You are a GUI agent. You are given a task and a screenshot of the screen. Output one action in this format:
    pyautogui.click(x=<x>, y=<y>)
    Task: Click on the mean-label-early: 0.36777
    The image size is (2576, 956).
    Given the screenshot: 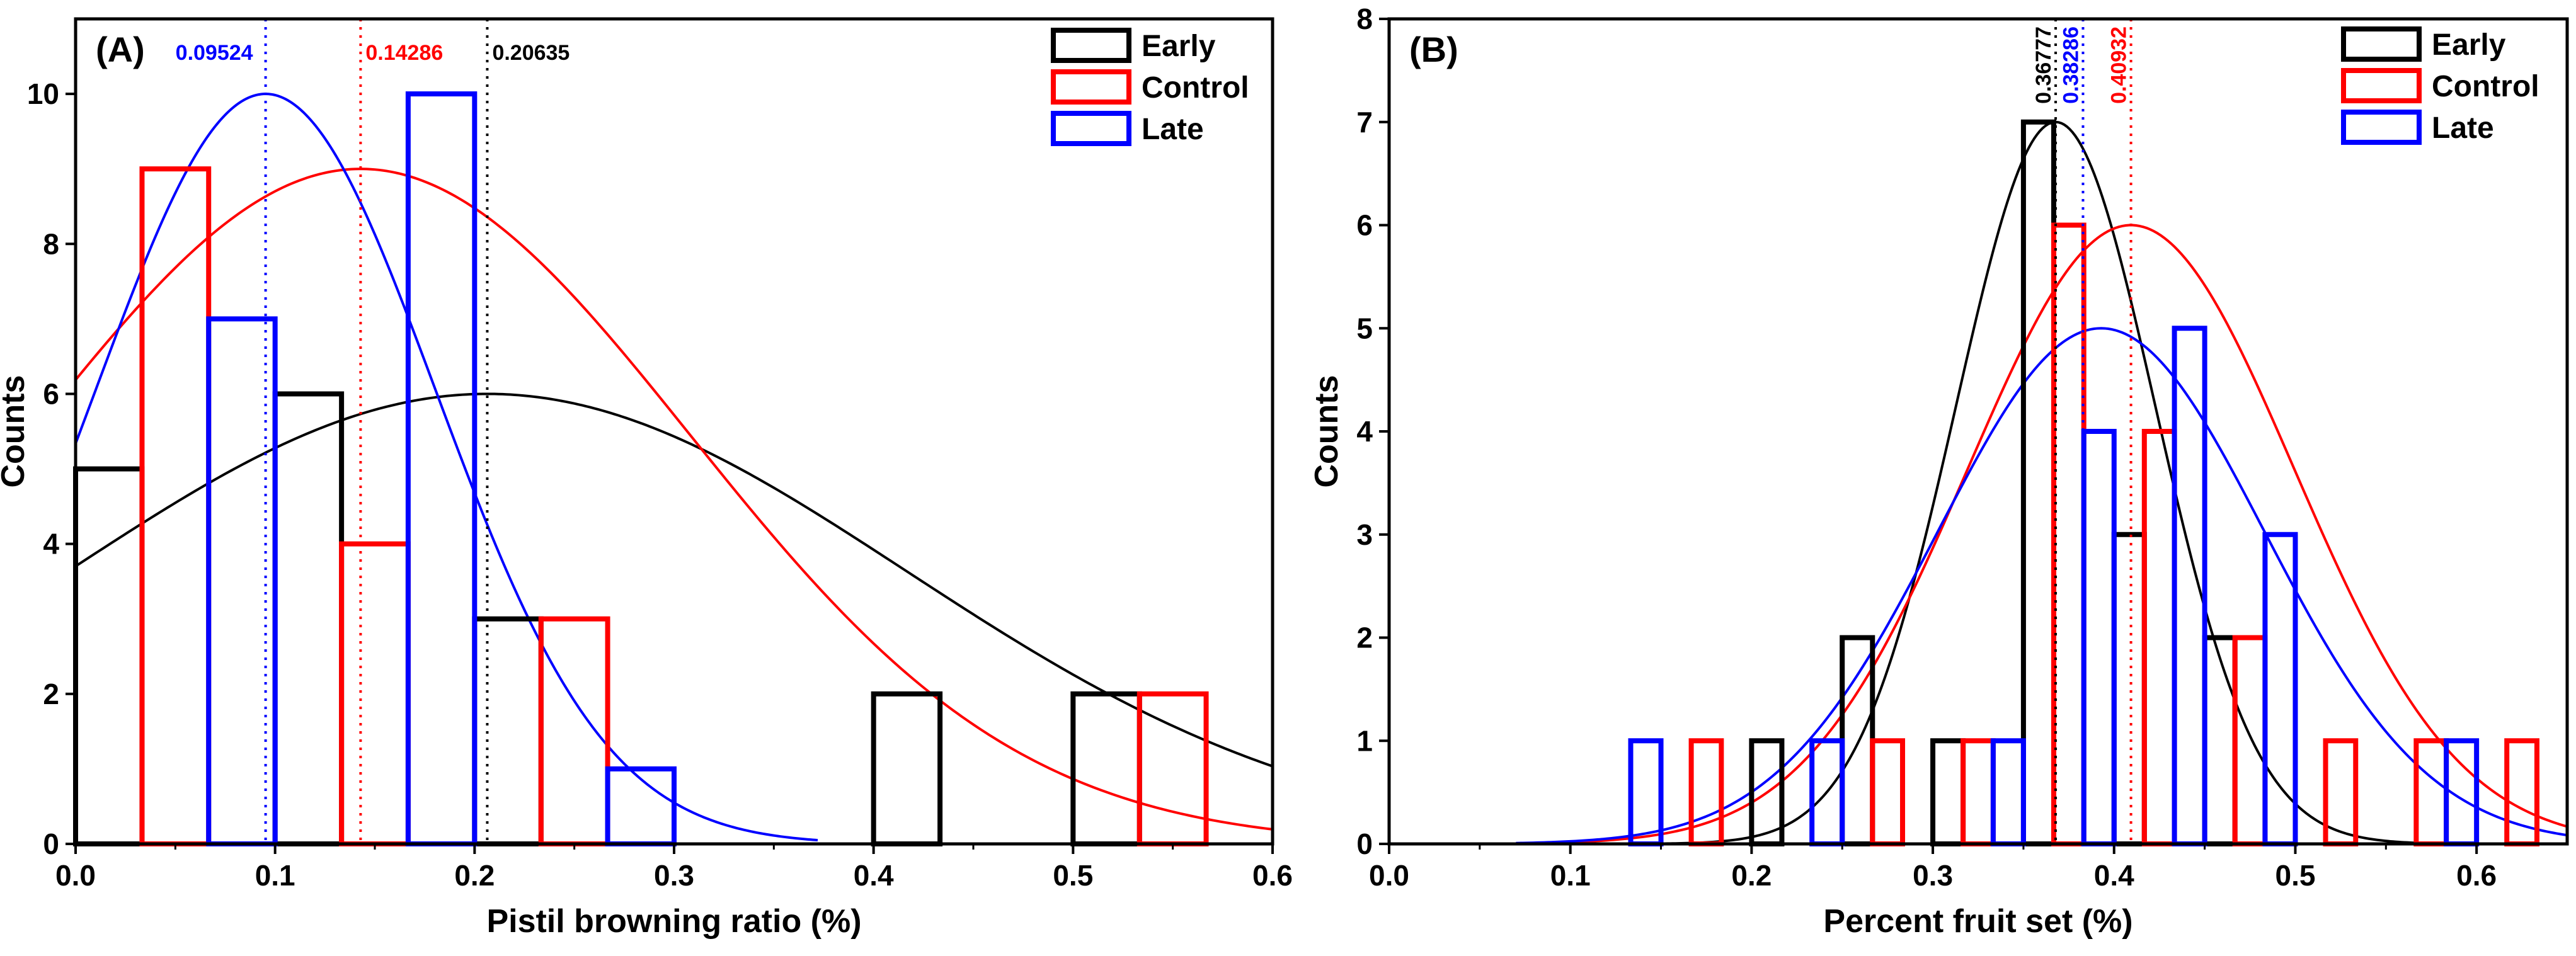 What is the action you would take?
    pyautogui.click(x=2044, y=65)
    